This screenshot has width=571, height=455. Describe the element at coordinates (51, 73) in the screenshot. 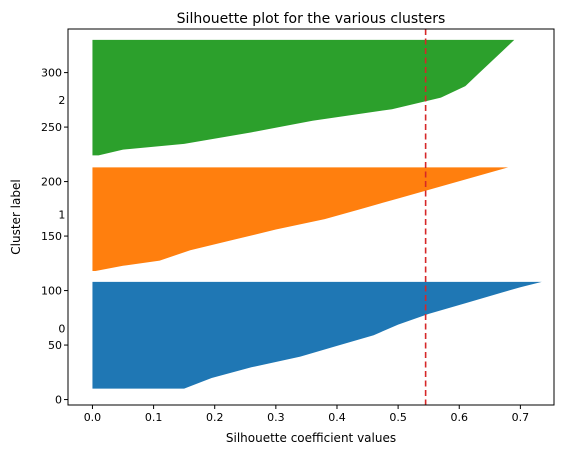

I see `y-tick-label: 300` at that location.